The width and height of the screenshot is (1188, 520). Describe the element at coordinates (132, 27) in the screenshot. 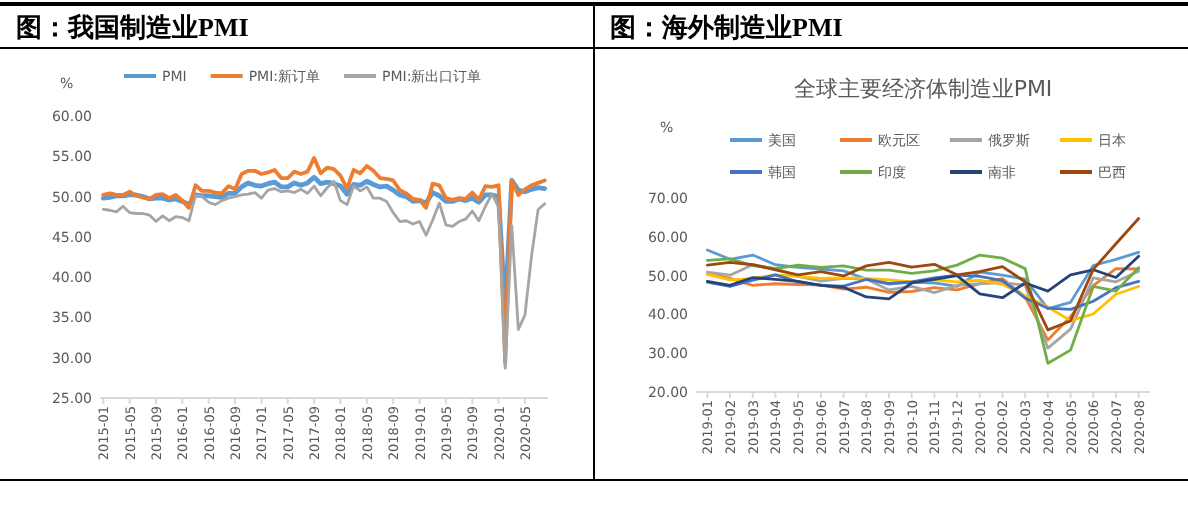

I see `chart-title: 图：我国制造业PMI` at that location.